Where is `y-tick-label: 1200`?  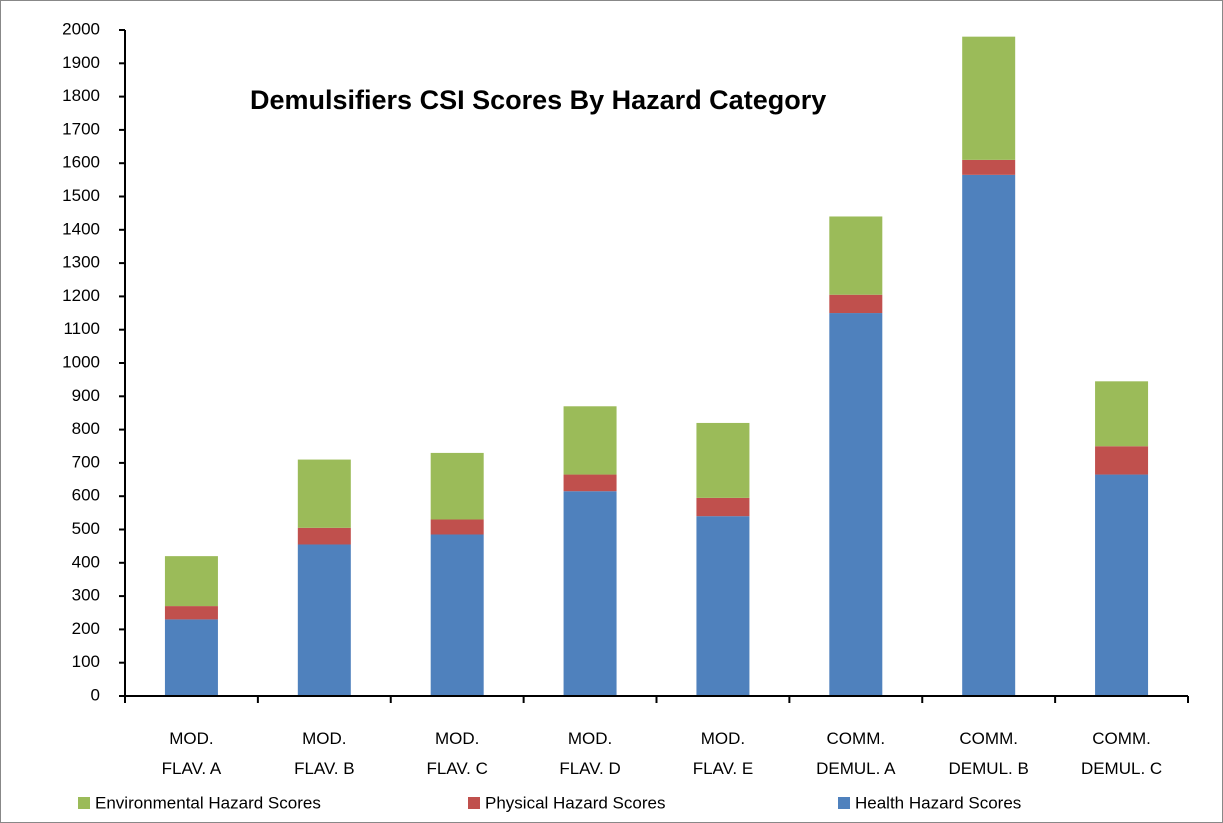
y-tick-label: 1200 is located at coordinates (81, 295).